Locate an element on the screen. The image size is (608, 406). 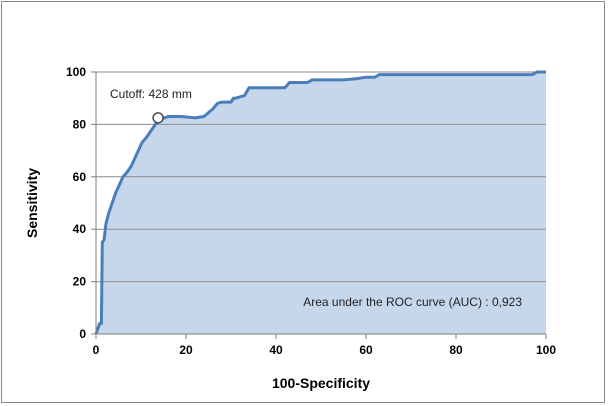
x-tick-label-100: 100 is located at coordinates (546, 350).